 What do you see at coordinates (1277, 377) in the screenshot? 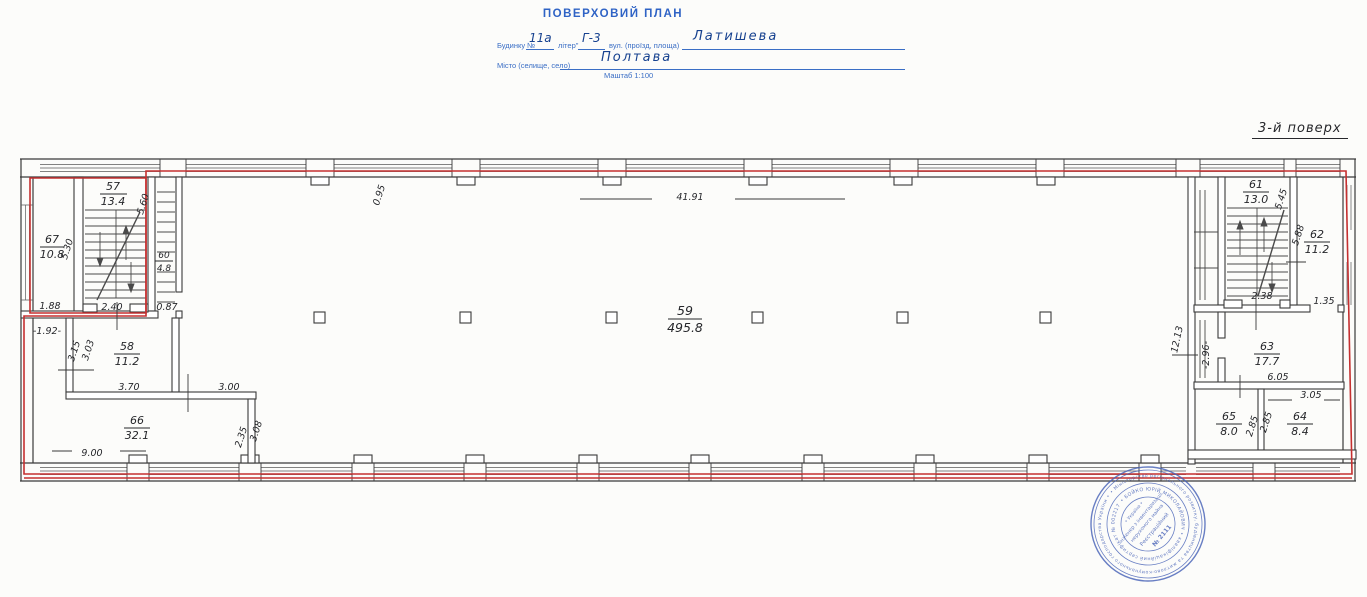
I see `dim-63-width: 6.05` at bounding box center [1277, 377].